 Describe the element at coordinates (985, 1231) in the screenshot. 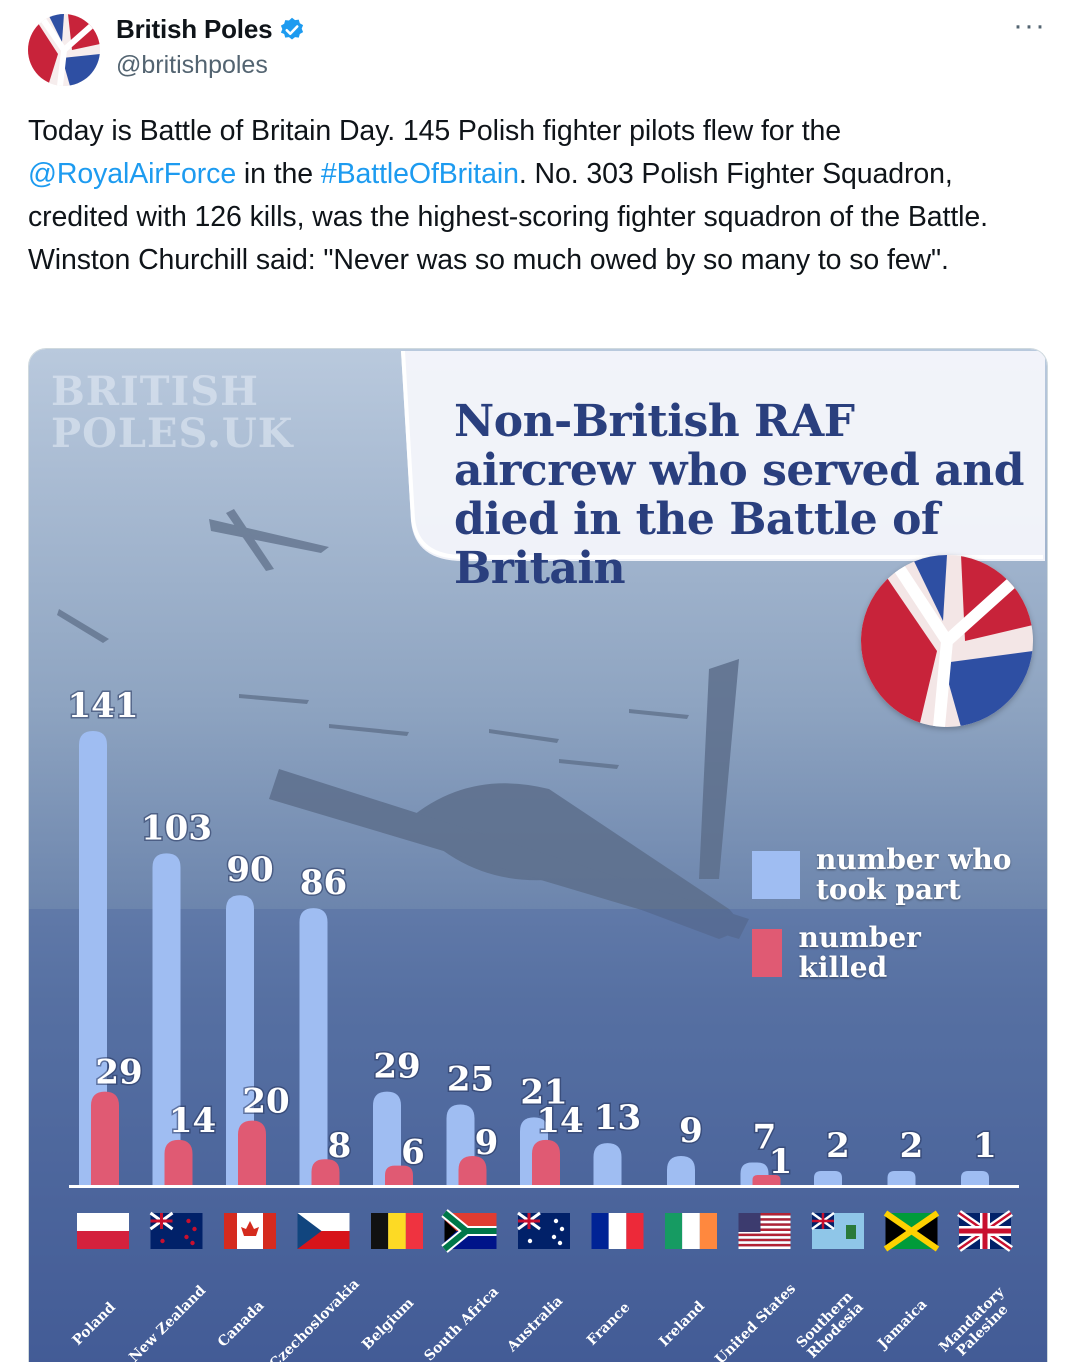

I see `flag-mandatory-palesine-icon` at that location.